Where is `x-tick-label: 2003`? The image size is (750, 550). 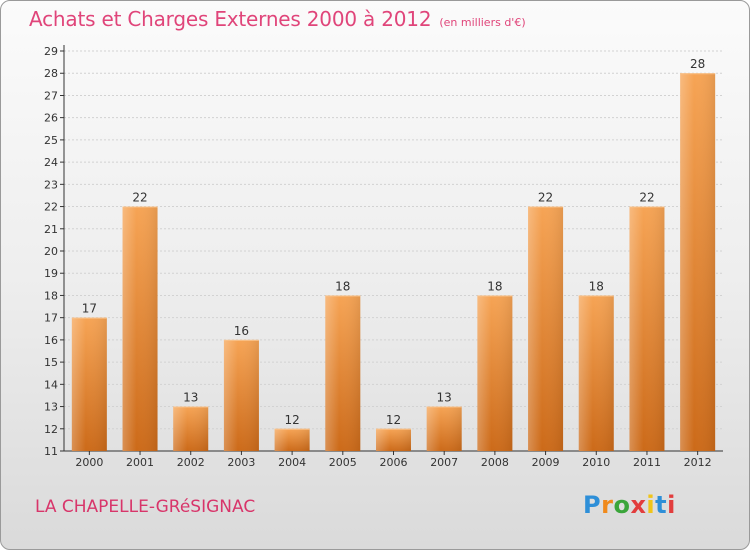
x-tick-label: 2003 is located at coordinates (241, 462).